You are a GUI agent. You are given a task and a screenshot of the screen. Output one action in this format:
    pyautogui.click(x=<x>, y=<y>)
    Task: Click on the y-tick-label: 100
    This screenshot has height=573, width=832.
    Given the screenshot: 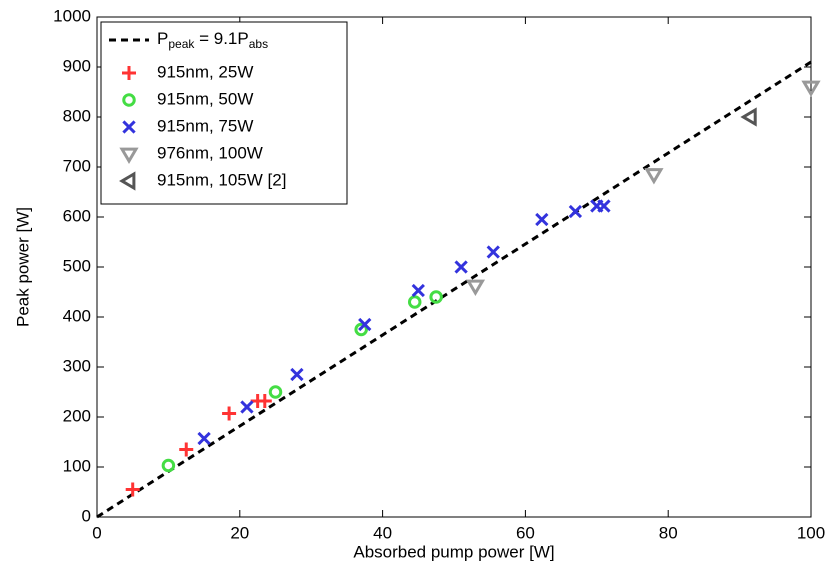 What is the action you would take?
    pyautogui.click(x=77, y=465)
    